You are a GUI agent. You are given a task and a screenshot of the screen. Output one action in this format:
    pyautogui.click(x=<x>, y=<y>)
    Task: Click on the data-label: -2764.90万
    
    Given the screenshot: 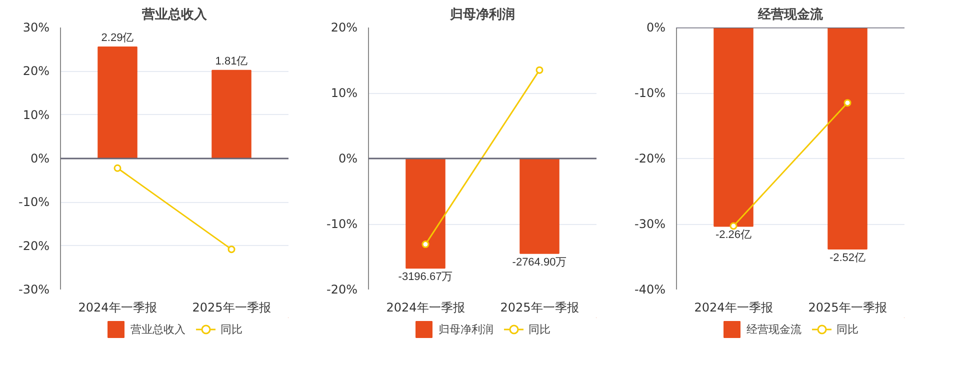 What is the action you would take?
    pyautogui.click(x=539, y=262)
    